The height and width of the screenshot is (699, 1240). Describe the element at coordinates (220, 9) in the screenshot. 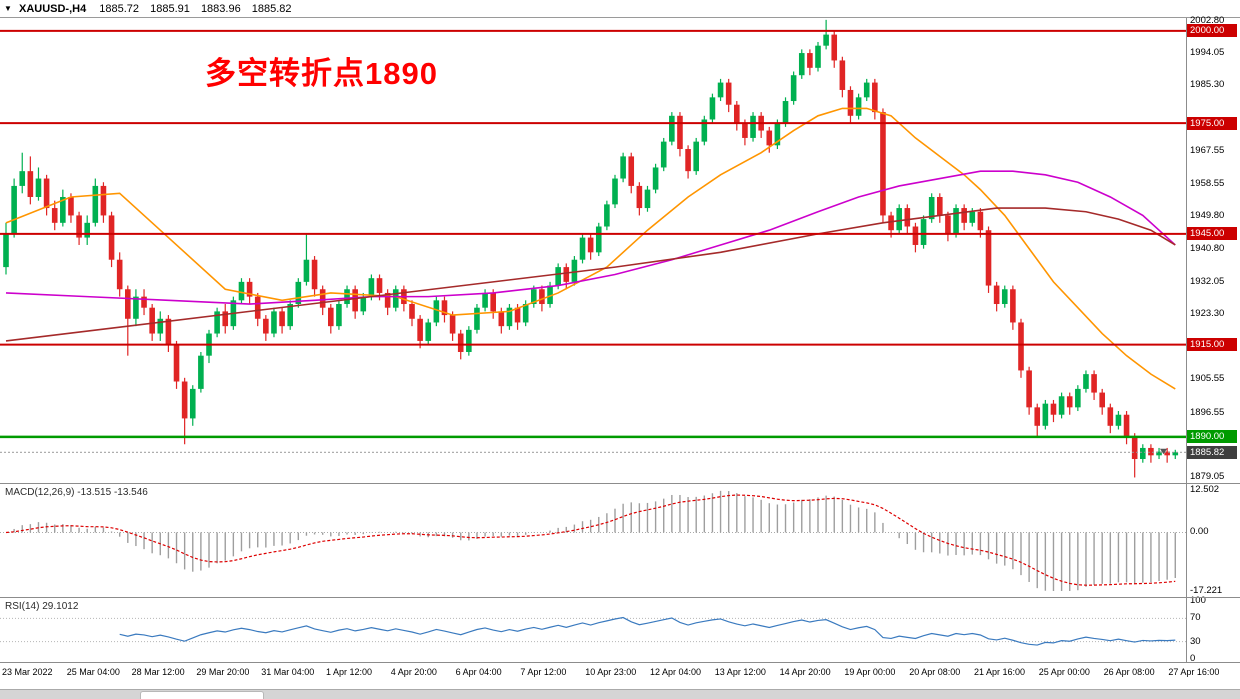

I see `quote-low: 1883.96` at that location.